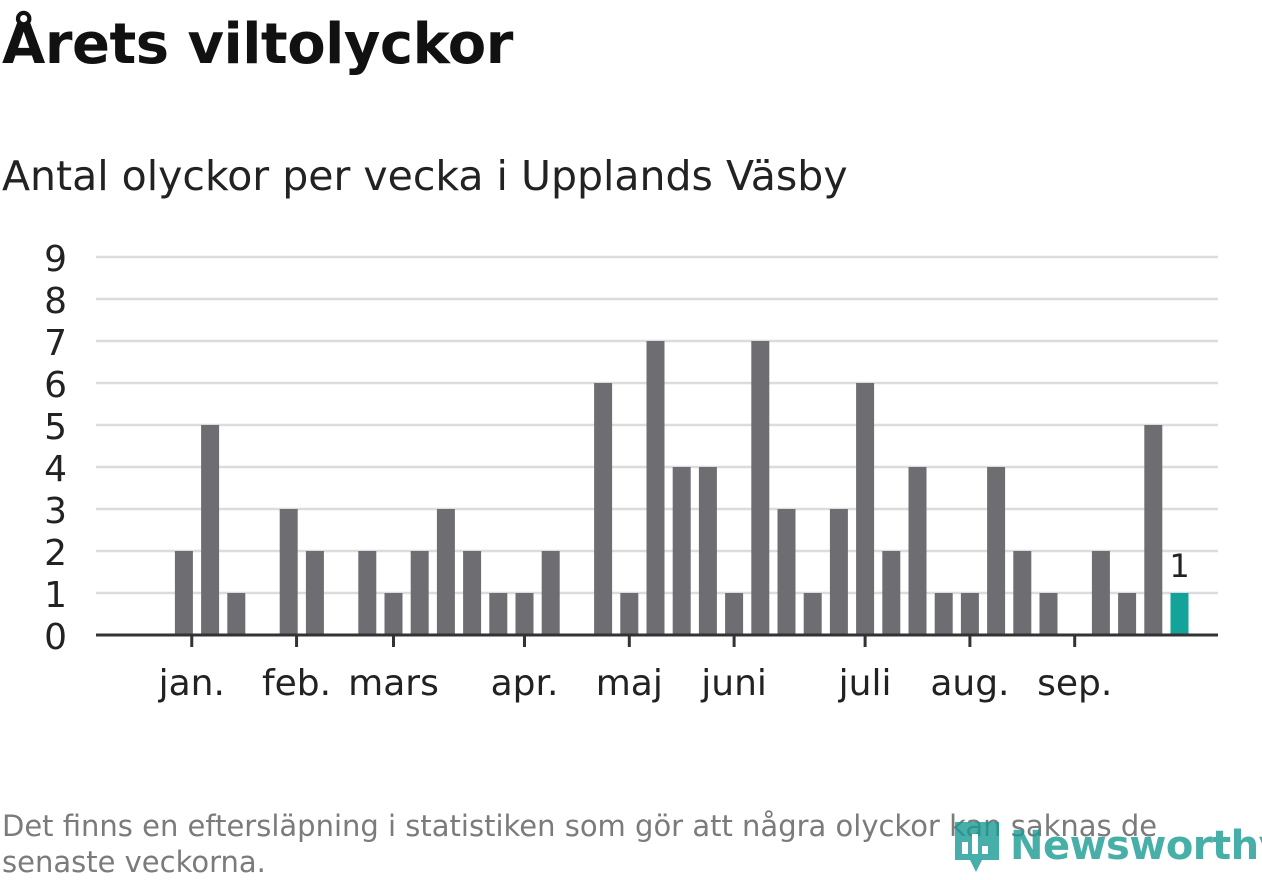  Describe the element at coordinates (55, 385) in the screenshot. I see `y-tick-label: 6` at that location.